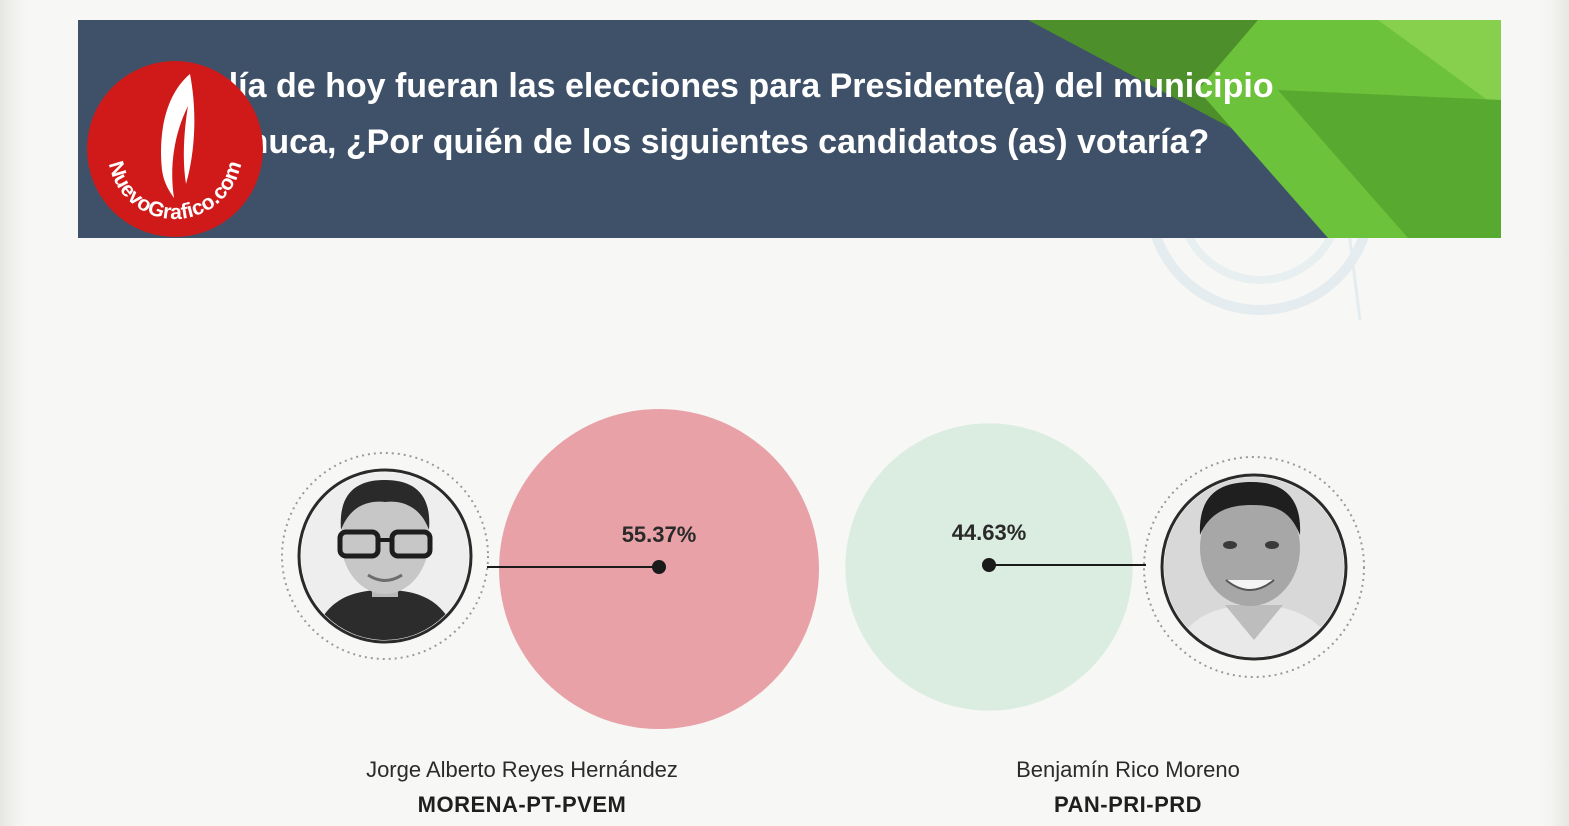 This screenshot has height=826, width=1569. Describe the element at coordinates (1128, 769) in the screenshot. I see `candidate-name-right: Benjamín Rico Moreno` at that location.